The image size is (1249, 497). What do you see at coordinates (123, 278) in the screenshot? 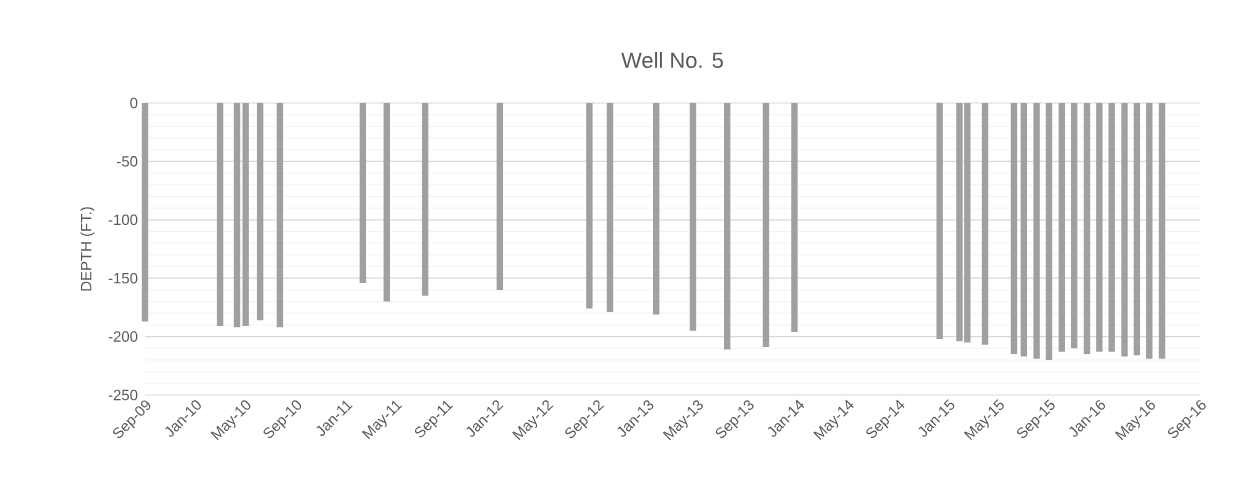
I see `y-tick-label: -150` at bounding box center [123, 278].